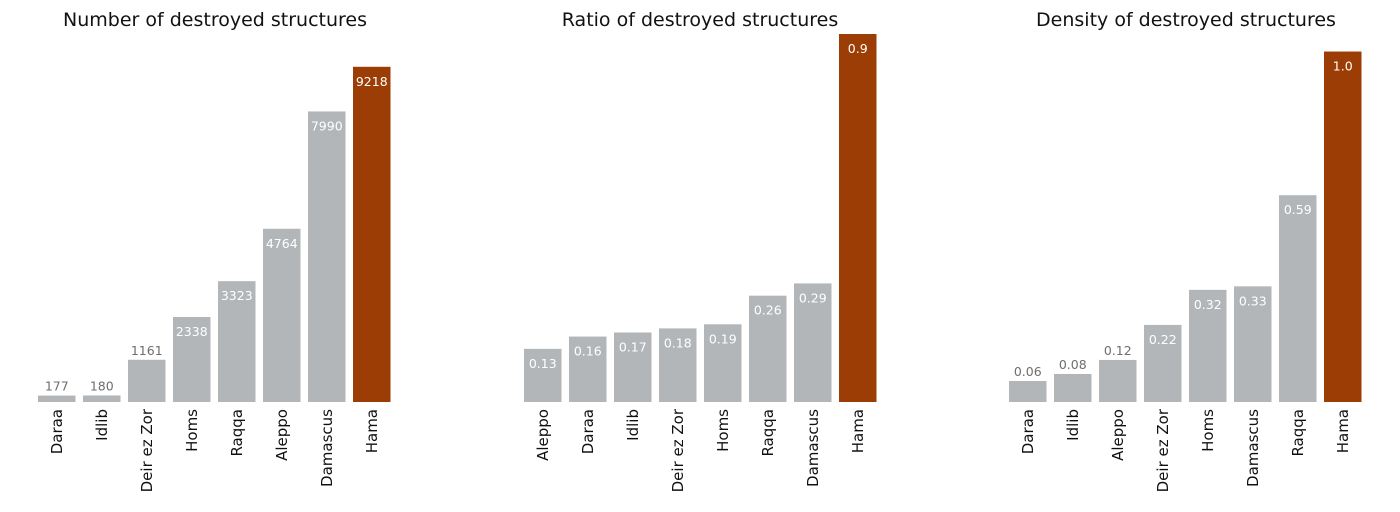 This screenshot has width=1400, height=512. Describe the element at coordinates (768, 310) in the screenshot. I see `data-label: 0.26` at that location.